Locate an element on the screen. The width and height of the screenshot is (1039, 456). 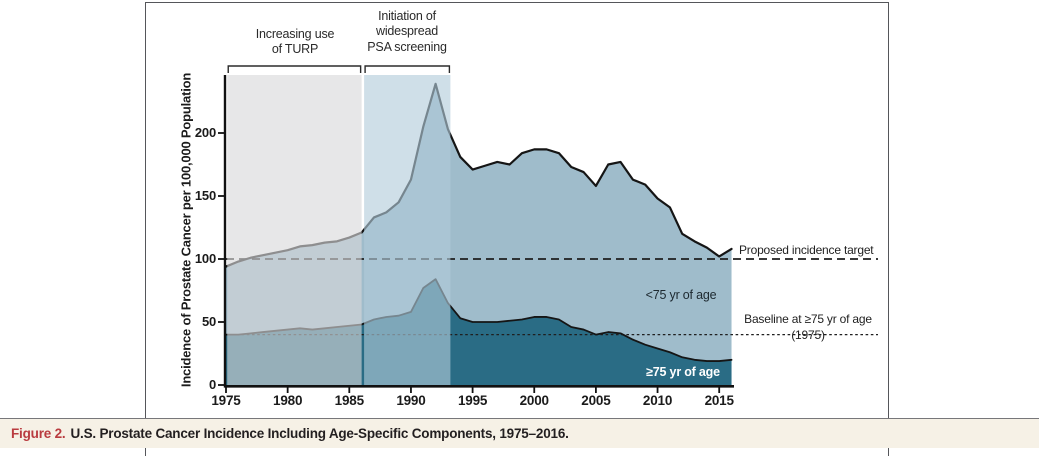
period-bracket-turp is located at coordinates (294, 69).